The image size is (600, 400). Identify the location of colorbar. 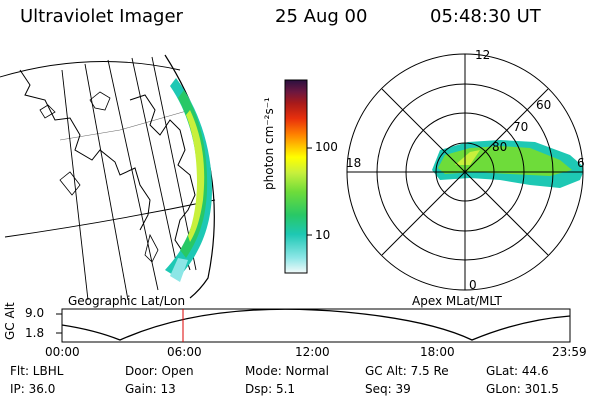
(296, 176).